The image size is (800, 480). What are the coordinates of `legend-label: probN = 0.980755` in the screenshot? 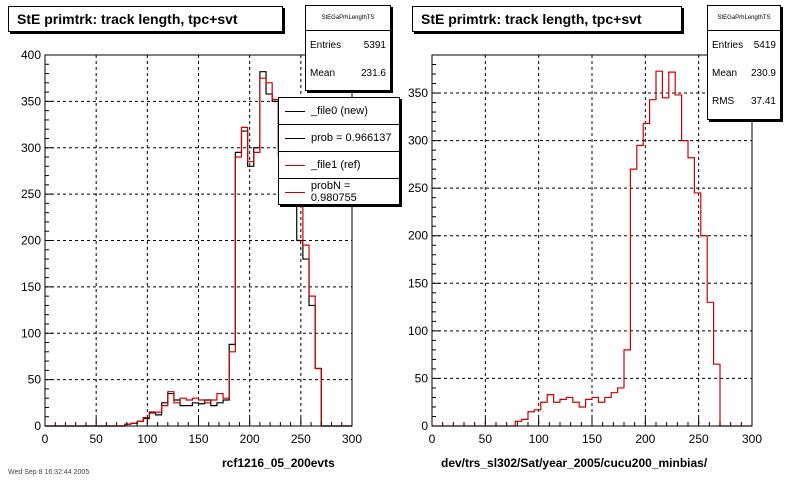 It's located at (333, 192).